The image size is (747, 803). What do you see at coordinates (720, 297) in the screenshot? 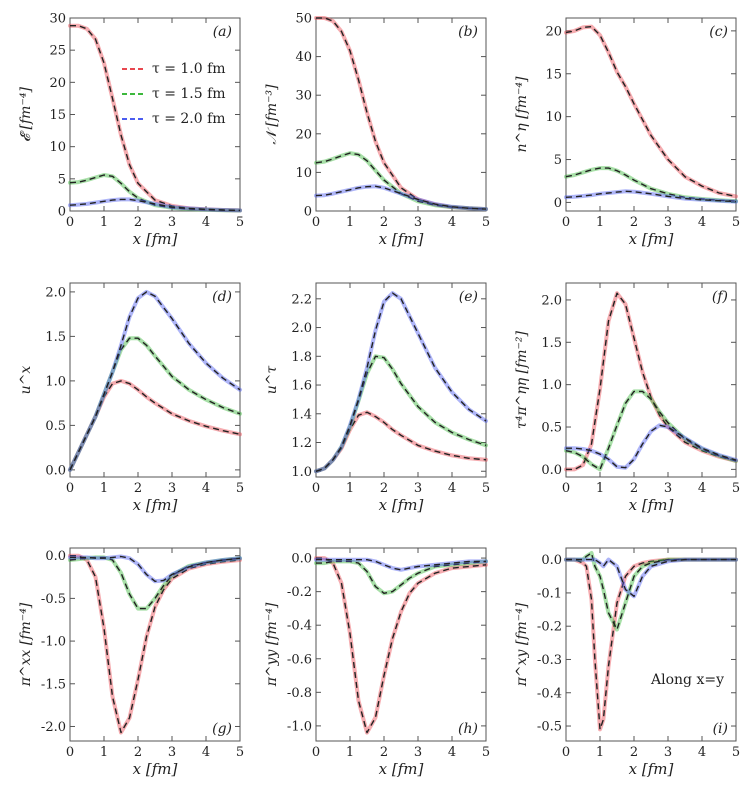
I see `panel-label: (f)` at bounding box center [720, 297].